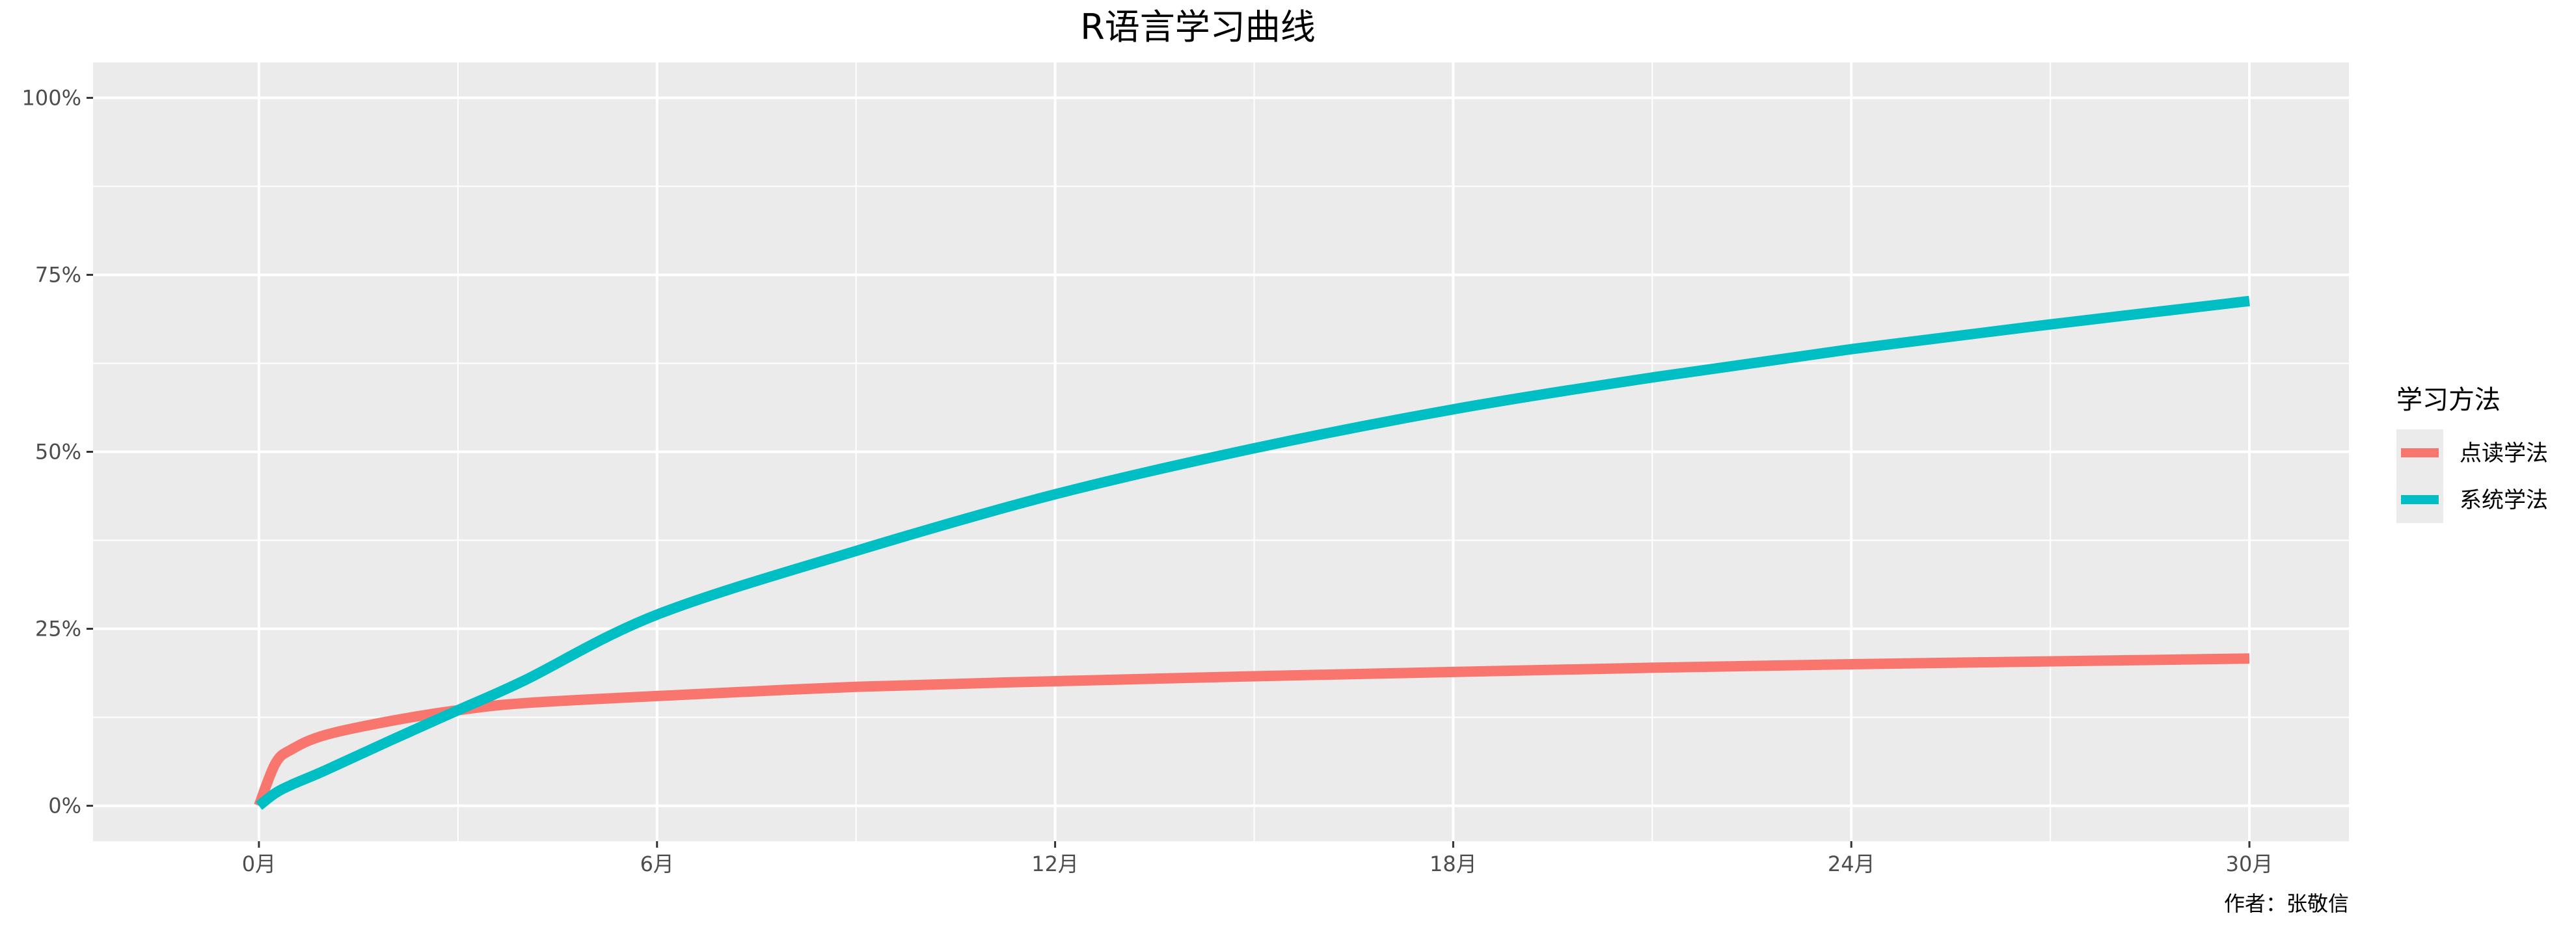 The image size is (2576, 929). Describe the element at coordinates (58, 629) in the screenshot. I see `y-tick-label: 25%` at that location.